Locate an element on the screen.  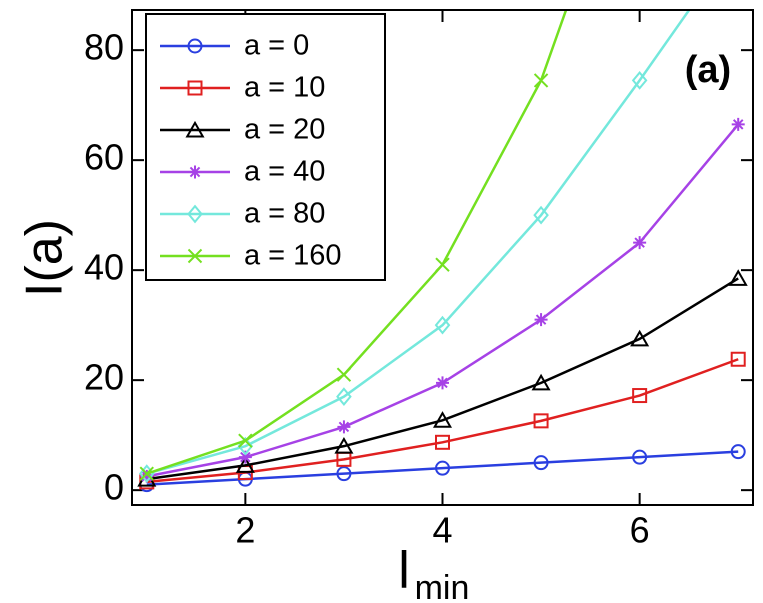
legend-label: a = 10 is located at coordinates (284, 88).